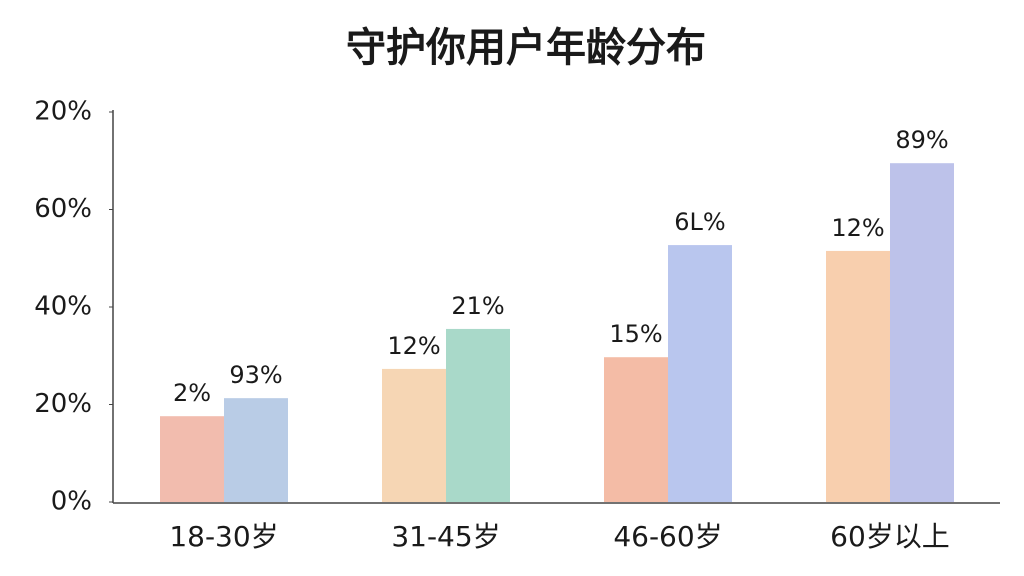 This screenshot has width=1024, height=576. What do you see at coordinates (667, 536) in the screenshot?
I see `x-tick-label: 46-60岁` at bounding box center [667, 536].